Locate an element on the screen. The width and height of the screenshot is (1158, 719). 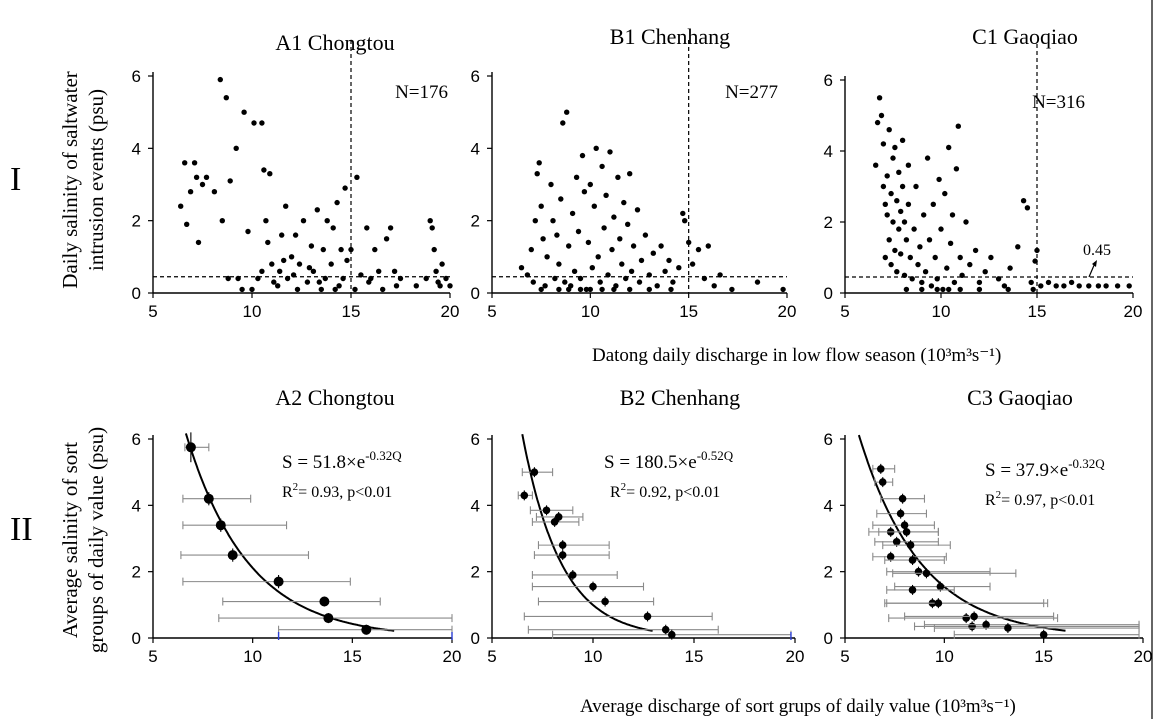
fit-equation: S = 51.8×e-0.32Q is located at coordinates (342, 460).